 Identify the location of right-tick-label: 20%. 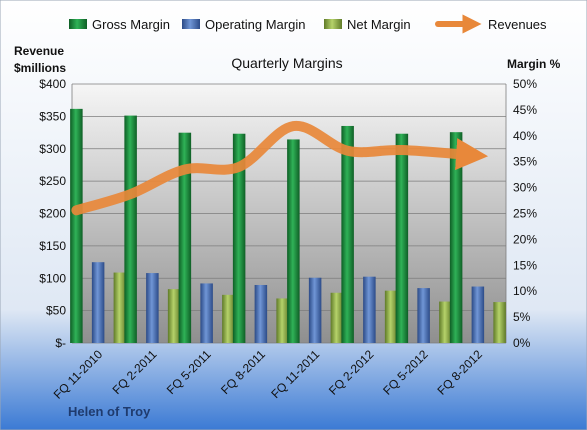
(525, 239).